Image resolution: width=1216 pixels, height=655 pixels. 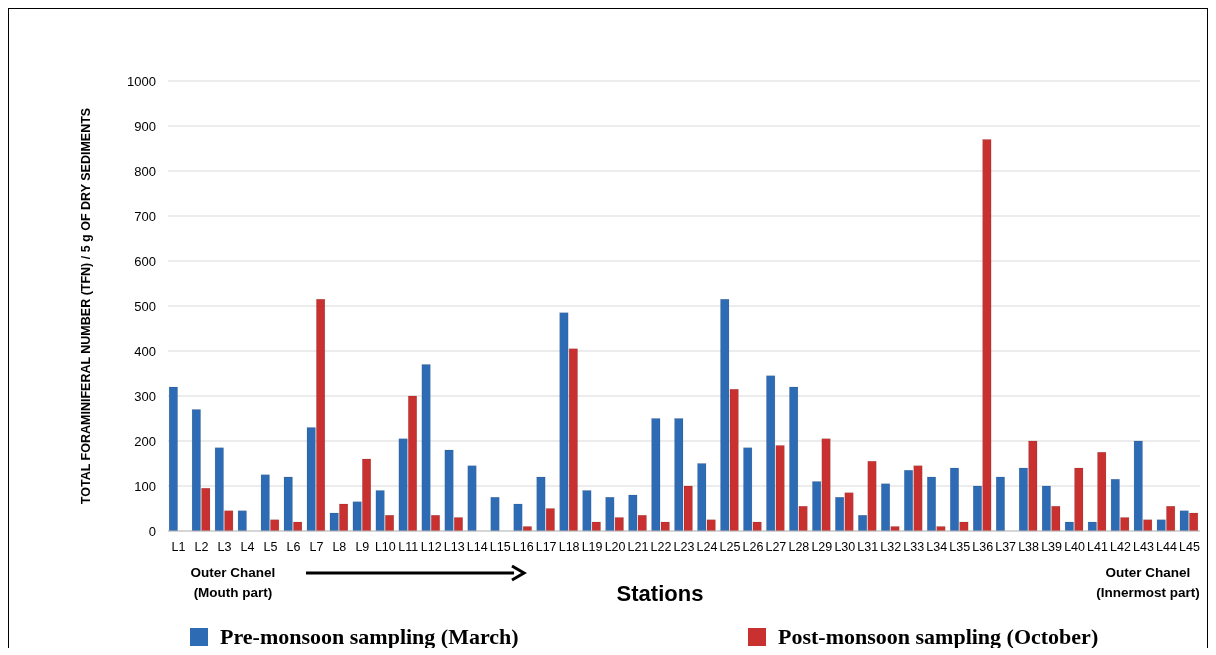 I want to click on y-tick-label: 200, so click(x=145, y=441).